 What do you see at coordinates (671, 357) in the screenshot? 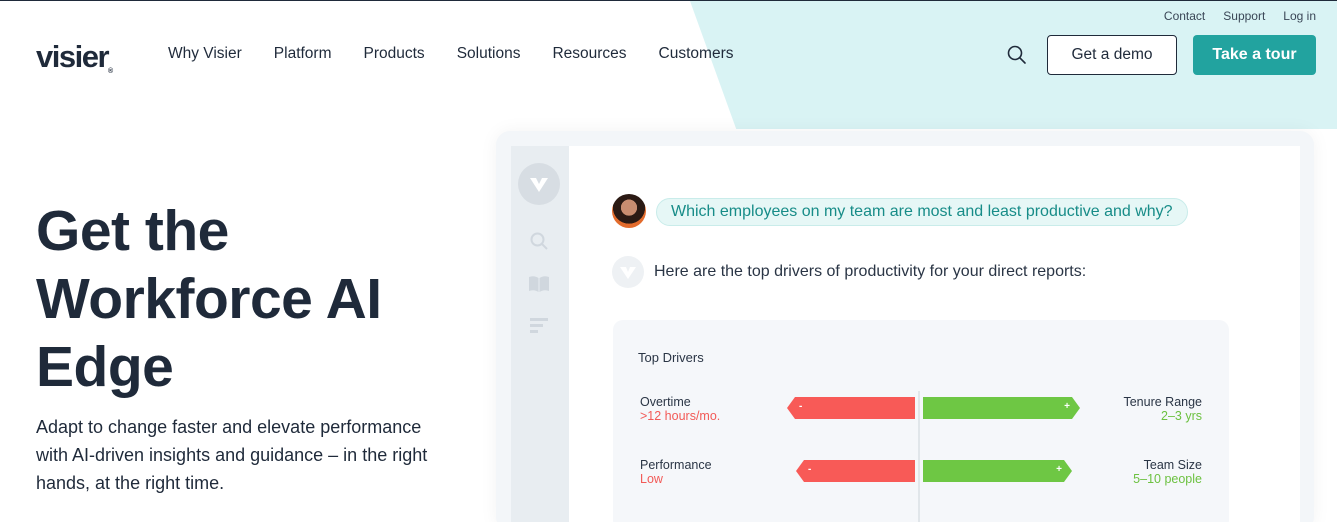
I see `top-drivers-title: Top Drivers` at bounding box center [671, 357].